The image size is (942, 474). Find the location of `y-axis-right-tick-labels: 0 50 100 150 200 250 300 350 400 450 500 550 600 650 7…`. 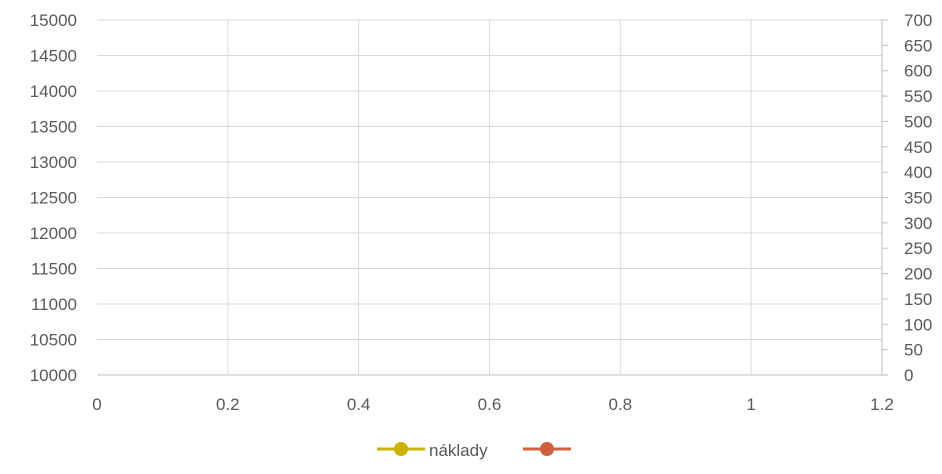

y-axis-right-tick-labels: 0 50 100 150 200 250 300 350 400 450 500 550 600 650 7… is located at coordinates (918, 198).